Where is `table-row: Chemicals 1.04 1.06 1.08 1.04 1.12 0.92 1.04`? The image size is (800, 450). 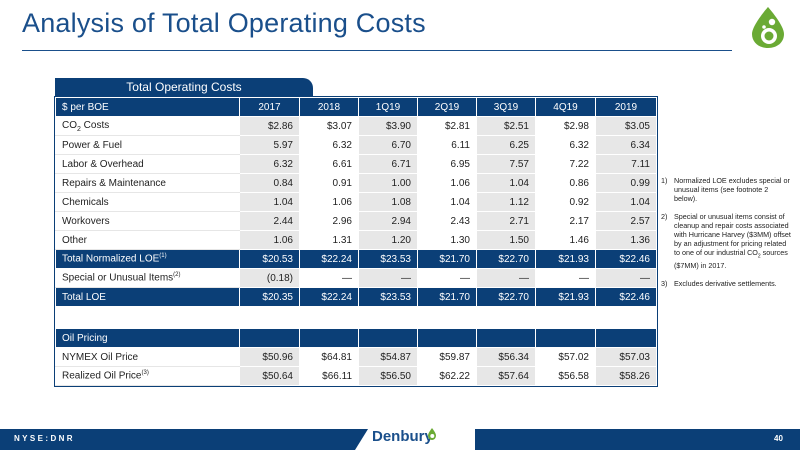 table-row: Chemicals 1.04 1.06 1.08 1.04 1.12 0.92 1.04 is located at coordinates (356, 202).